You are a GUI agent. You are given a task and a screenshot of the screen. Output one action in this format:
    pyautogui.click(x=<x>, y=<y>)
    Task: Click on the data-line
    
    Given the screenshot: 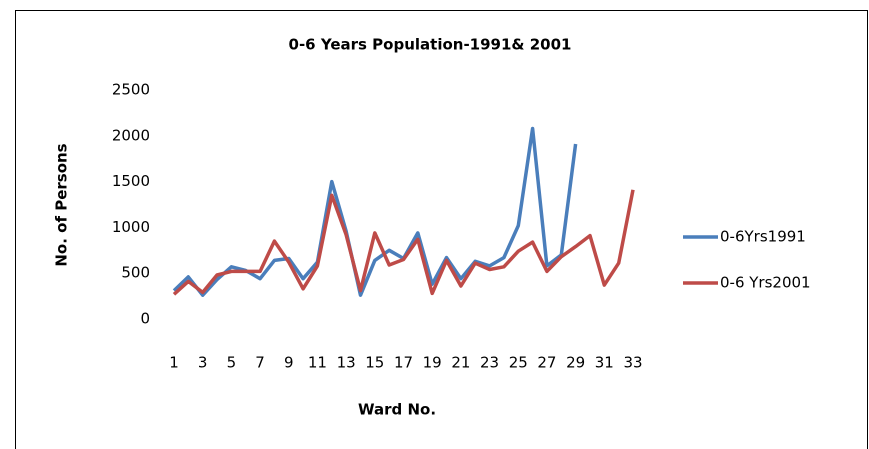 What is the action you would take?
    pyautogui.click(x=403, y=242)
    